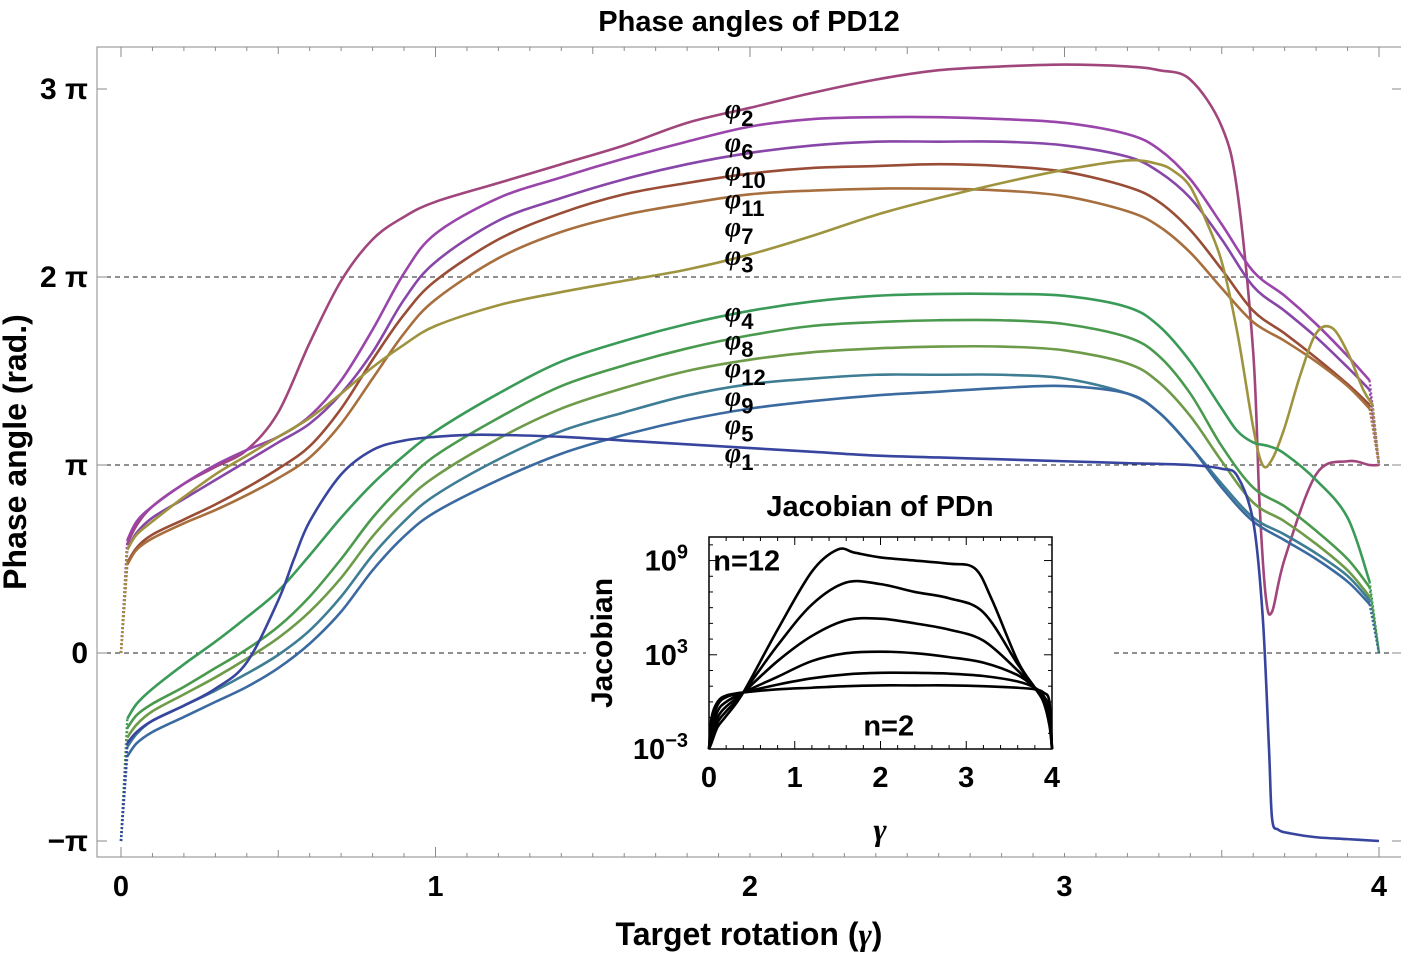 The height and width of the screenshot is (953, 1401). I want to click on series-label-φ9: φ9, so click(739, 399).